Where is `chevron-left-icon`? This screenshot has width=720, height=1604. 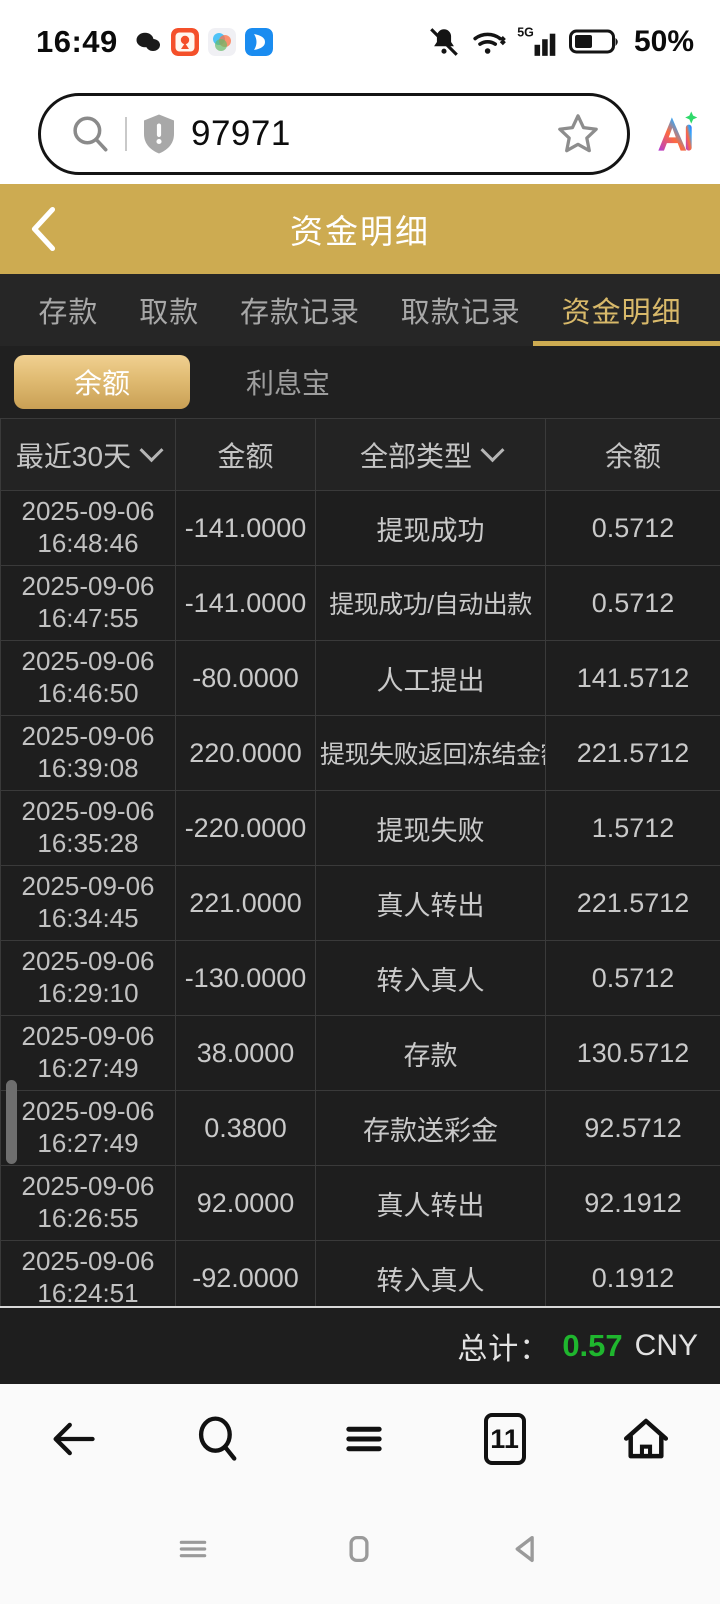
chevron-left-icon is located at coordinates (45, 229).